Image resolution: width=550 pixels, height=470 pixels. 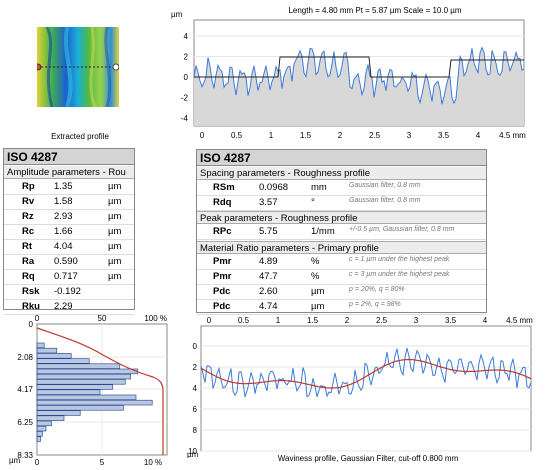 I want to click on histogram-top-tick: 100 %, so click(x=155, y=318).